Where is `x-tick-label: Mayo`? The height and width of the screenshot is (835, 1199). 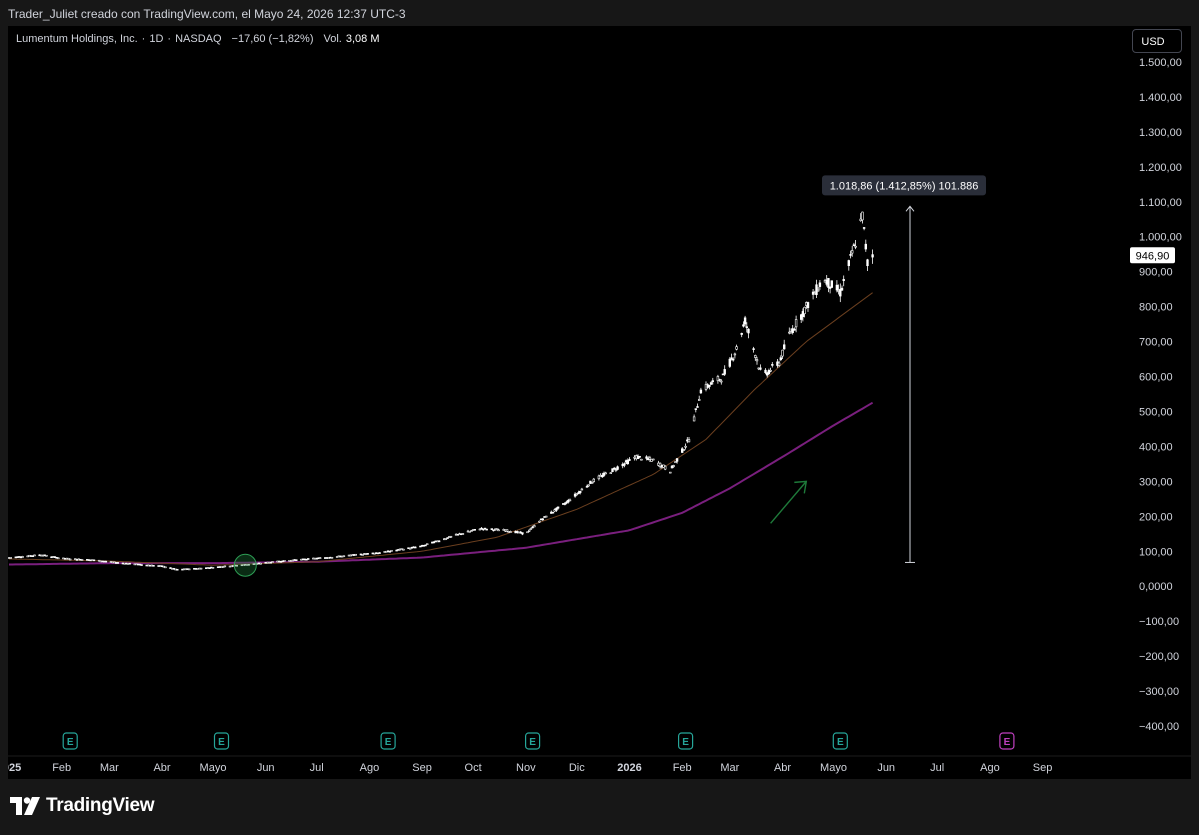 x-tick-label: Mayo is located at coordinates (213, 768).